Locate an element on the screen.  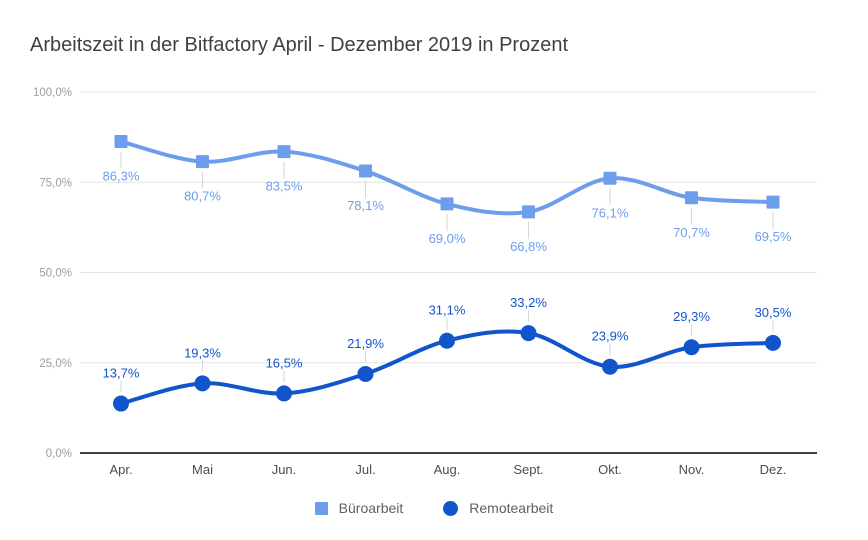
data-point-label-remotearbeit: 13,7% is located at coordinates (121, 373).